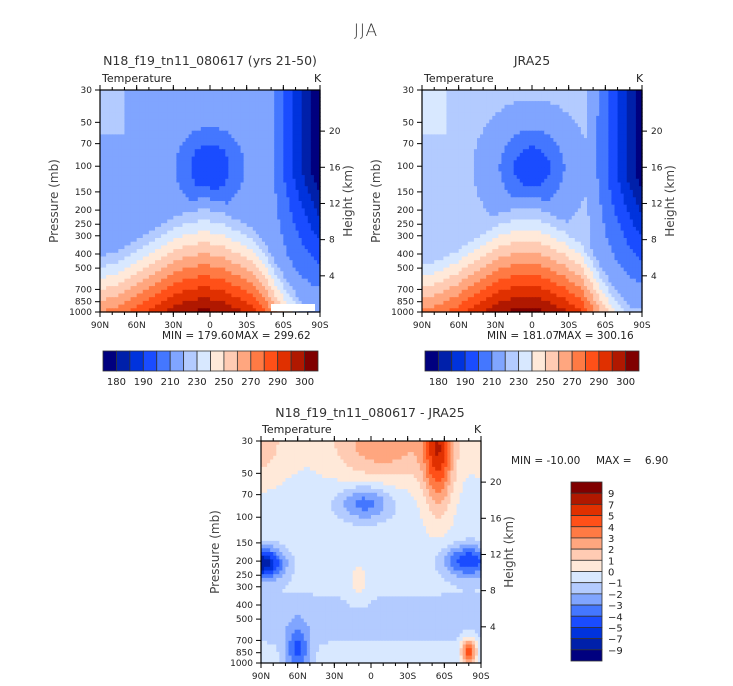 The image size is (733, 686). I want to click on variable-label: Temperature, so click(136, 78).